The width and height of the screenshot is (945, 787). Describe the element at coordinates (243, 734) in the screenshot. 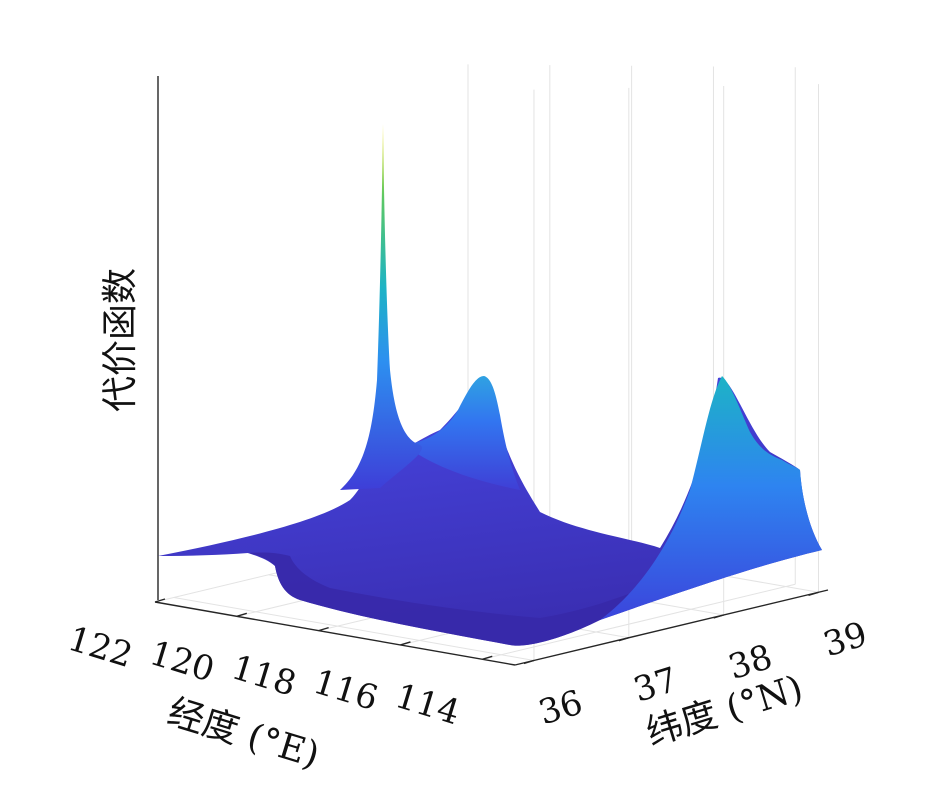

I see `x-axis-title: 经度 (°E)` at that location.